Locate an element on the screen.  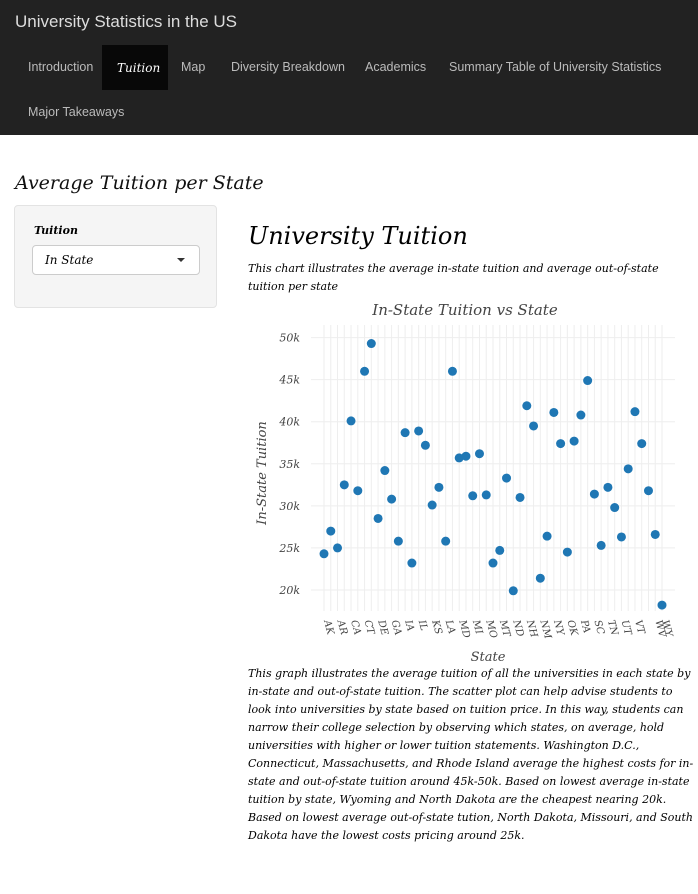
x-axis-label: State is located at coordinates (488, 657).